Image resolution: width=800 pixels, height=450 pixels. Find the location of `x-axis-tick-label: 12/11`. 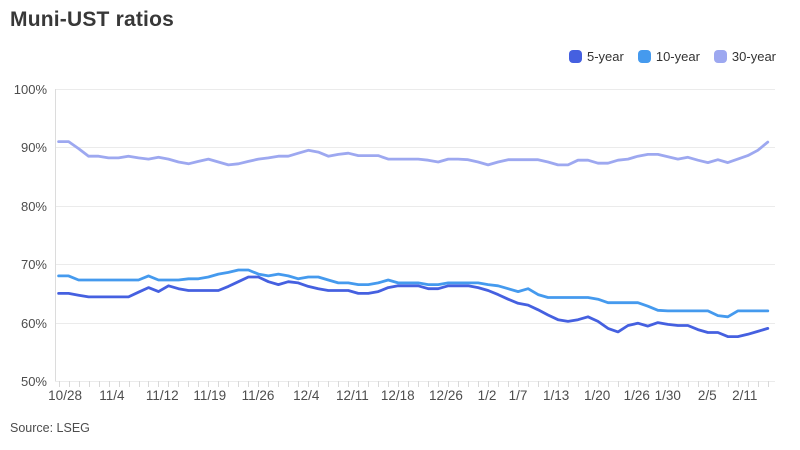

x-axis-tick-label: 12/11 is located at coordinates (352, 395).